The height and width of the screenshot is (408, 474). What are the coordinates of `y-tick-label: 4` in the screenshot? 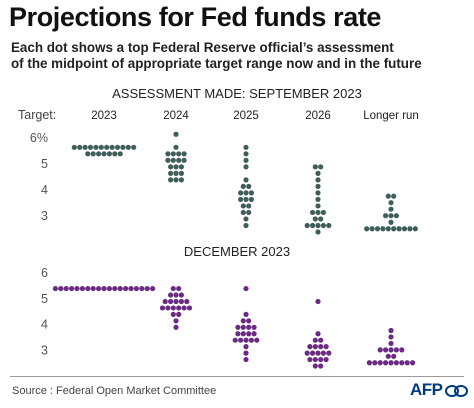 It's located at (44, 190).